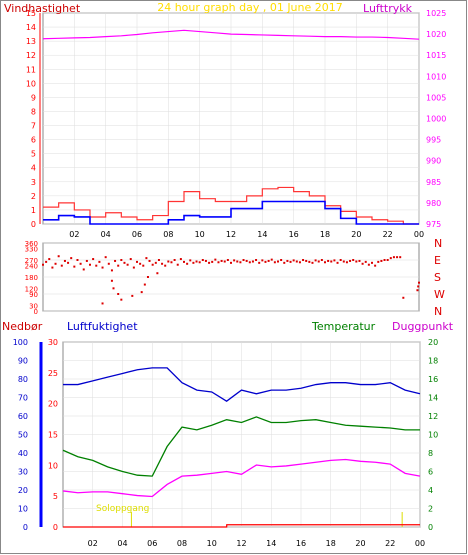  I want to click on temperature-tick-label: 12, so click(433, 416).